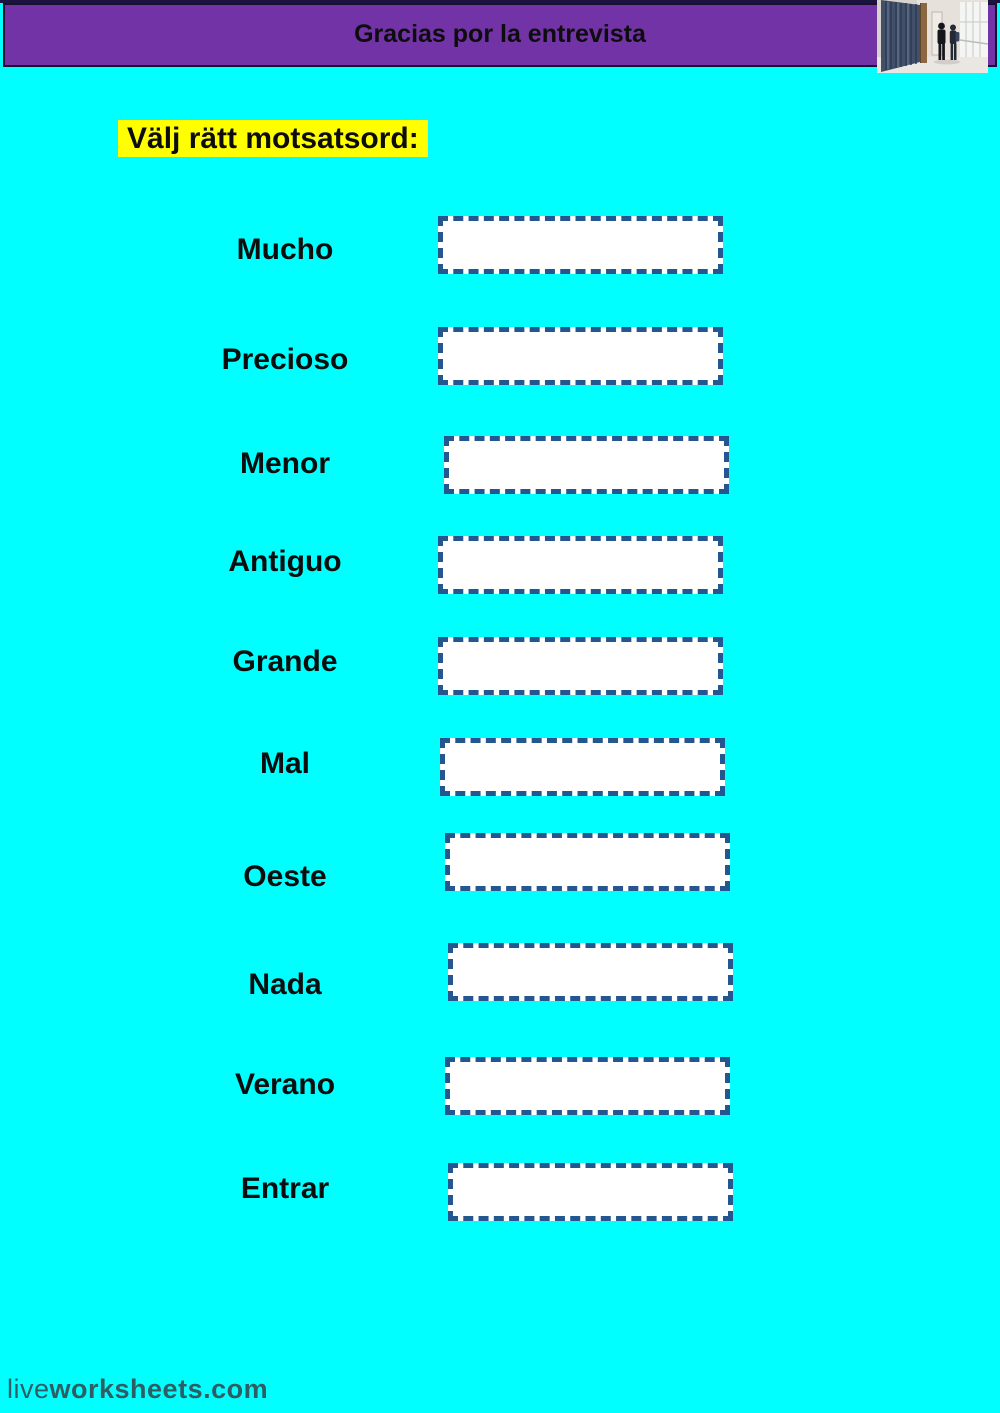  Describe the element at coordinates (500, 1) in the screenshot. I see `page-top-border` at that location.